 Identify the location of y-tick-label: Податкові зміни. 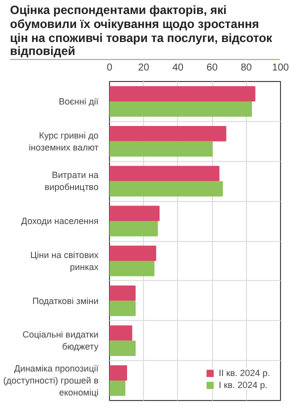
(65, 301).